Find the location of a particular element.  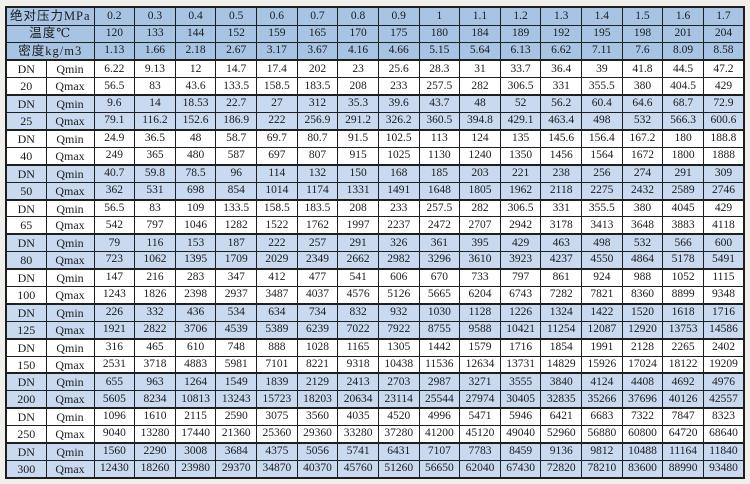

dn25-qmin-cell: 64.6 is located at coordinates (642, 104).